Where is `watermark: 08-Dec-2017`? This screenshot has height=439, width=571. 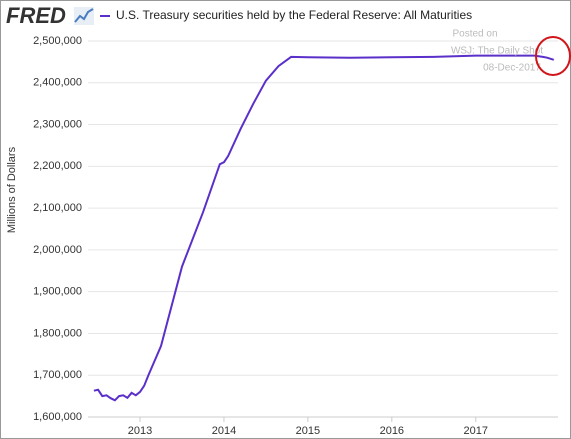
watermark: 08-Dec-2017 is located at coordinates (512, 68).